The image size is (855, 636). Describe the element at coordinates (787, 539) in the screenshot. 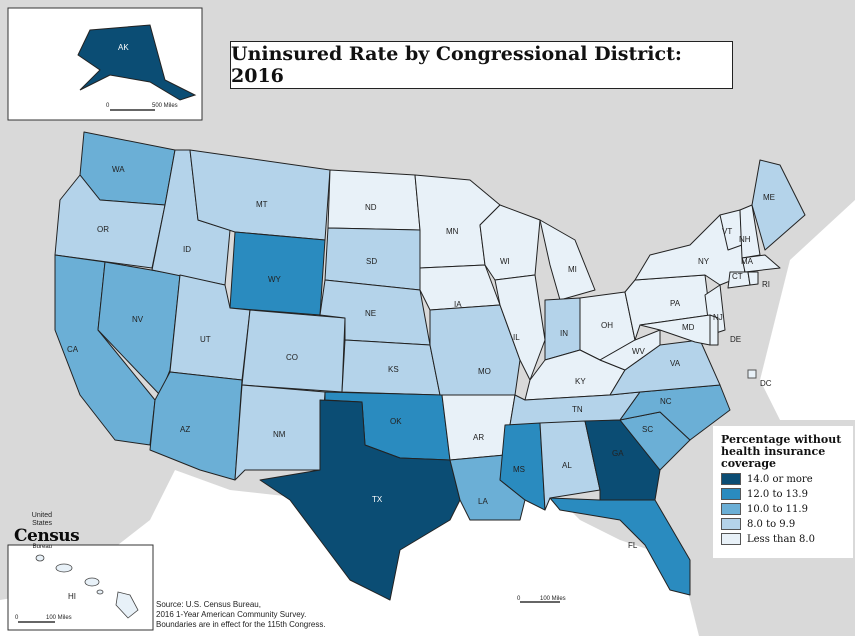

I see `legend-item: Less than 8.0` at that location.